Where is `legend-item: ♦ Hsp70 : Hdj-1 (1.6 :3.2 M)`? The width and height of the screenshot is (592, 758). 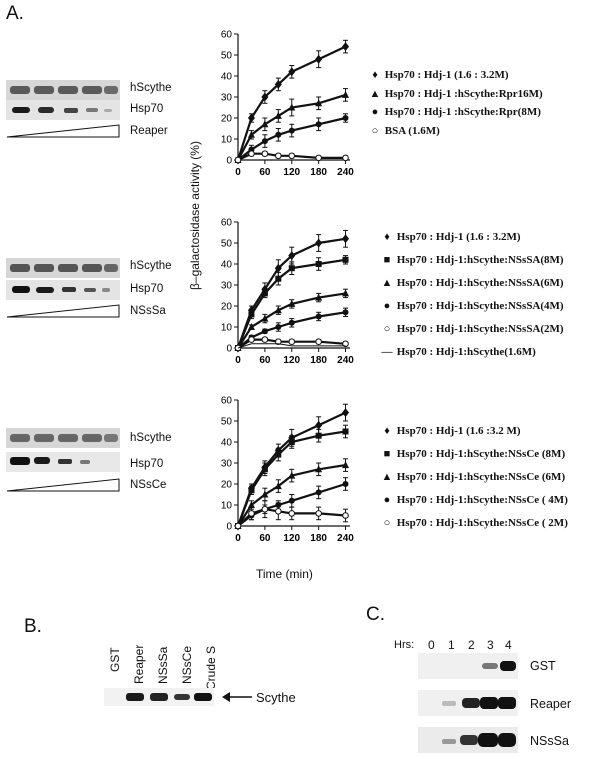 legend-item: ♦ Hsp70 : Hdj-1 (1.6 :3.2 M) is located at coordinates (452, 431).